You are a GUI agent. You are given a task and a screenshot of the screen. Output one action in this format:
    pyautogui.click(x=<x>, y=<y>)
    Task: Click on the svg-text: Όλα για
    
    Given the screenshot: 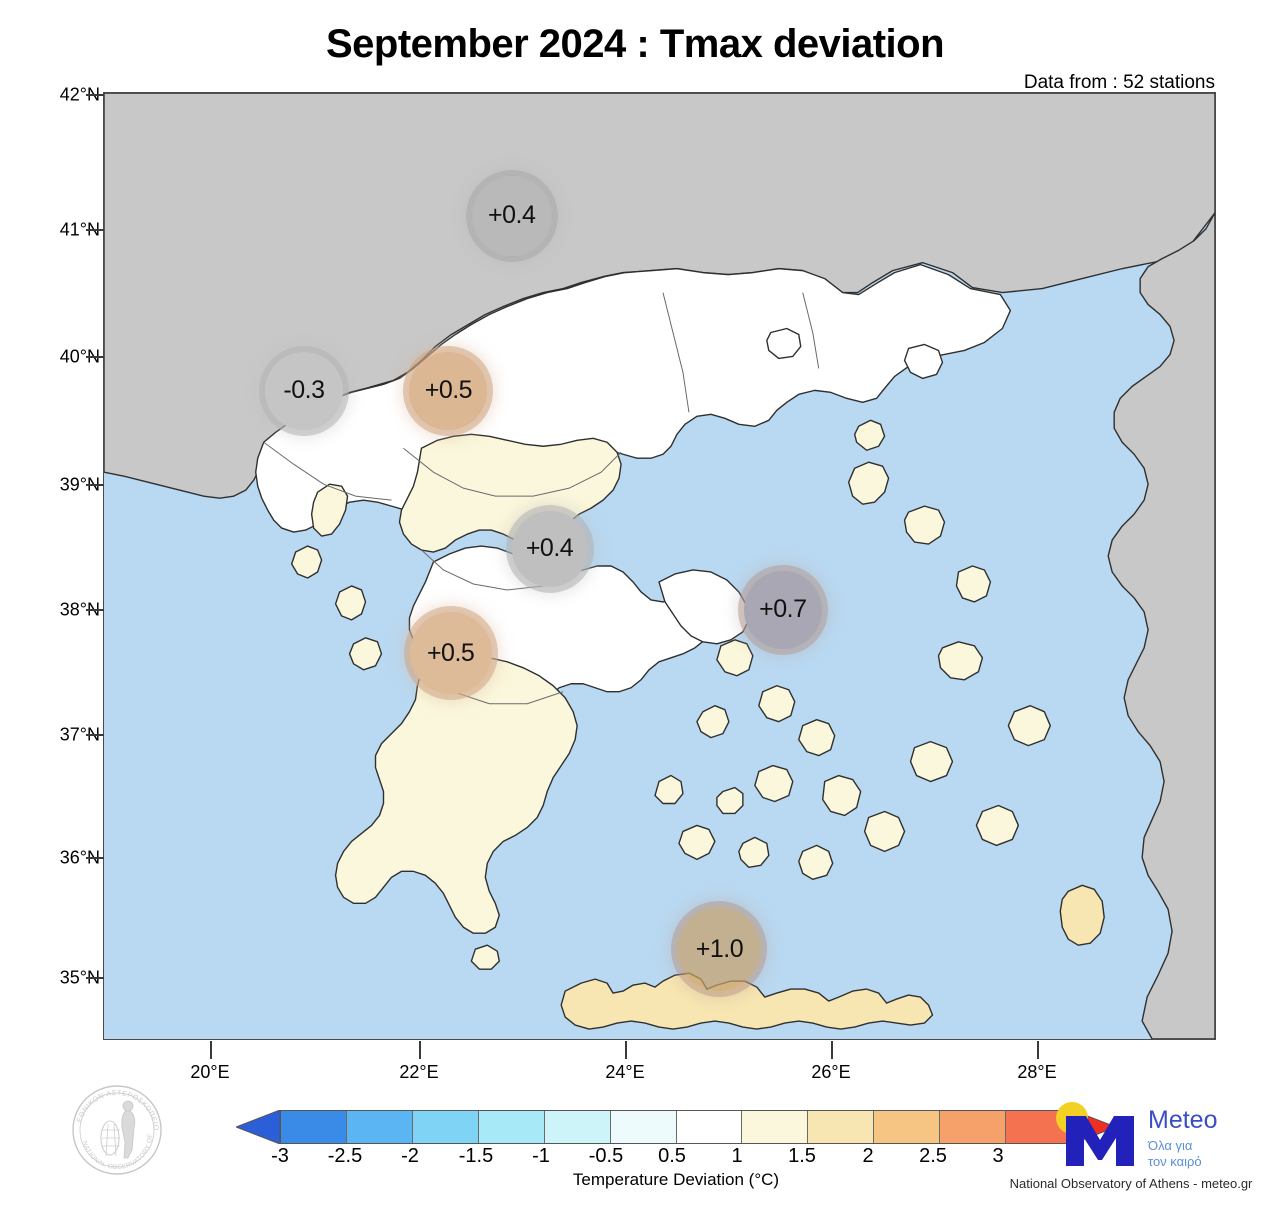 What is the action you would take?
    pyautogui.click(x=1170, y=1145)
    